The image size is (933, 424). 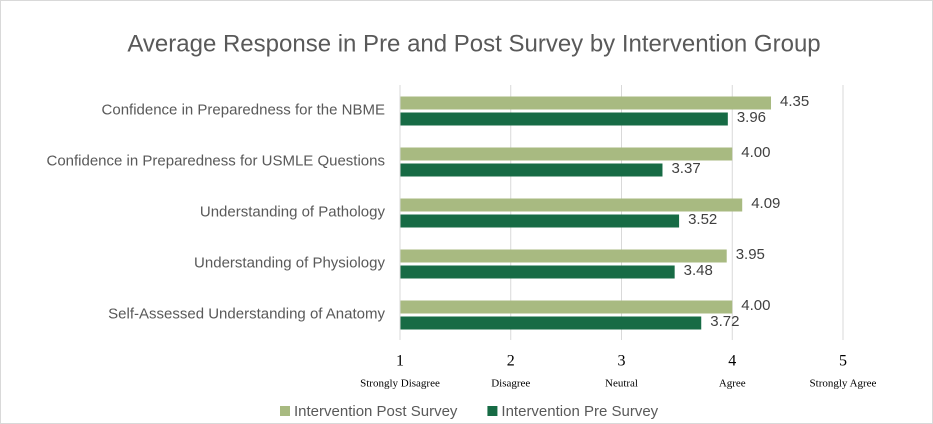 What do you see at coordinates (293, 211) in the screenshot?
I see `y-tick-label: Understanding of Pathology` at bounding box center [293, 211].